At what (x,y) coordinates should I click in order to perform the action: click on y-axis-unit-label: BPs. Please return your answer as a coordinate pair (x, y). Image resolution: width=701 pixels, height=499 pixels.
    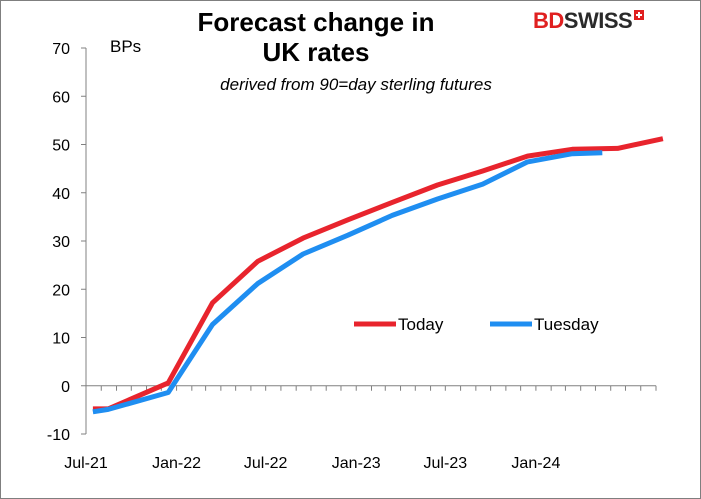
    Looking at the image, I should click on (125, 46).